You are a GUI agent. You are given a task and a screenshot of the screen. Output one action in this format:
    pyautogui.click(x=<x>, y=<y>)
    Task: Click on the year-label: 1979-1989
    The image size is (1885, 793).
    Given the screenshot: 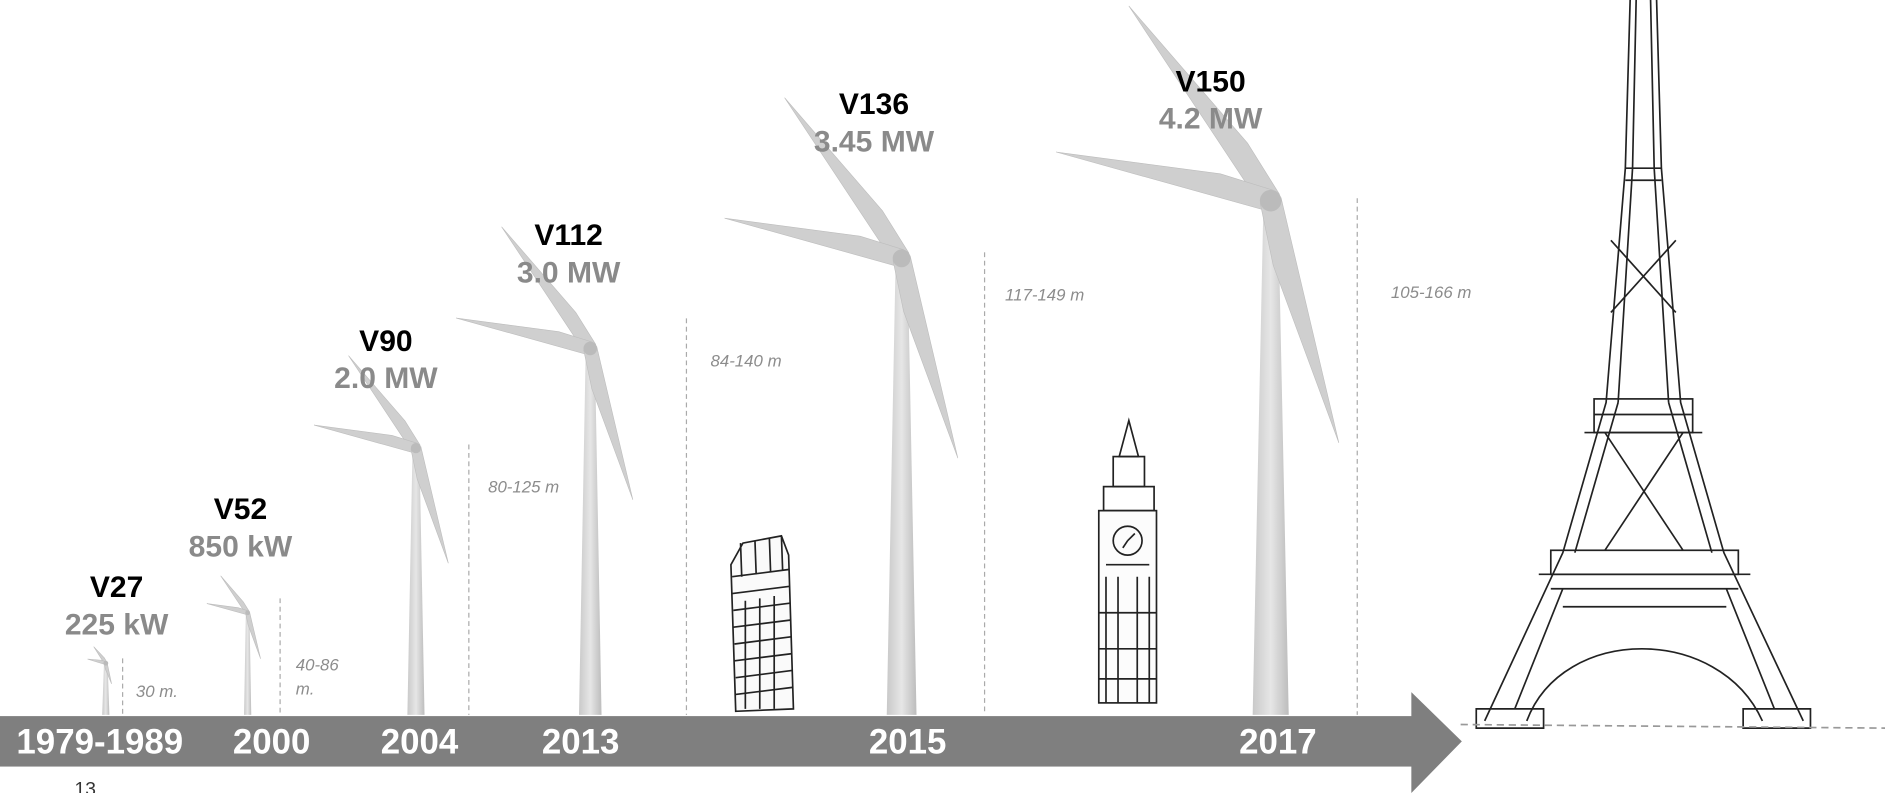 What is the action you would take?
    pyautogui.click(x=99, y=741)
    